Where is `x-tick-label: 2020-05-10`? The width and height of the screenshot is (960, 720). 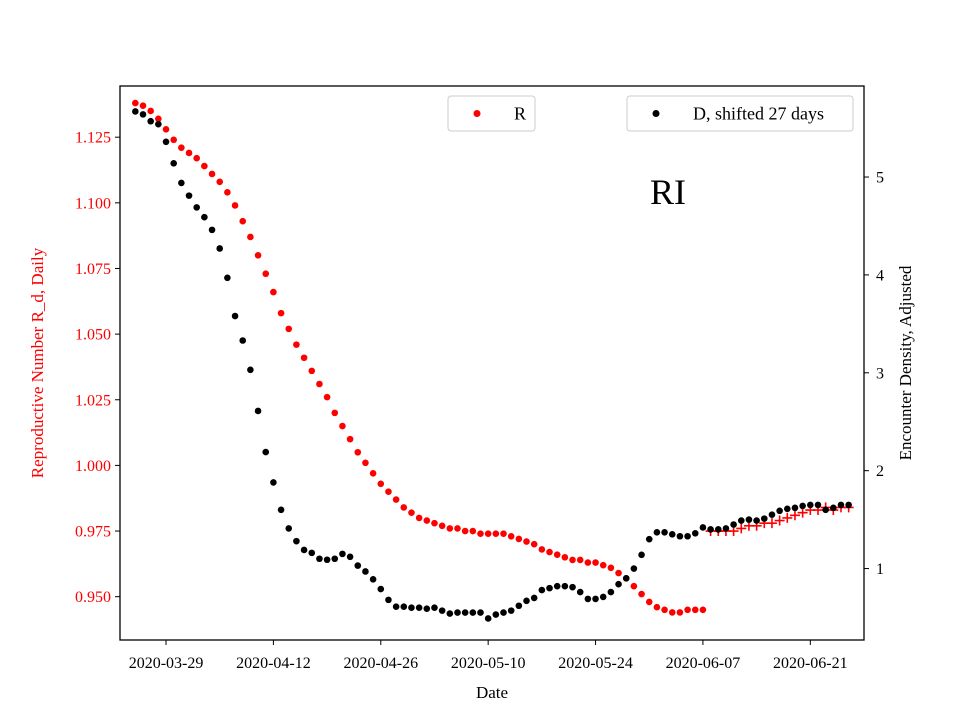 x-tick-label: 2020-05-10 is located at coordinates (488, 663).